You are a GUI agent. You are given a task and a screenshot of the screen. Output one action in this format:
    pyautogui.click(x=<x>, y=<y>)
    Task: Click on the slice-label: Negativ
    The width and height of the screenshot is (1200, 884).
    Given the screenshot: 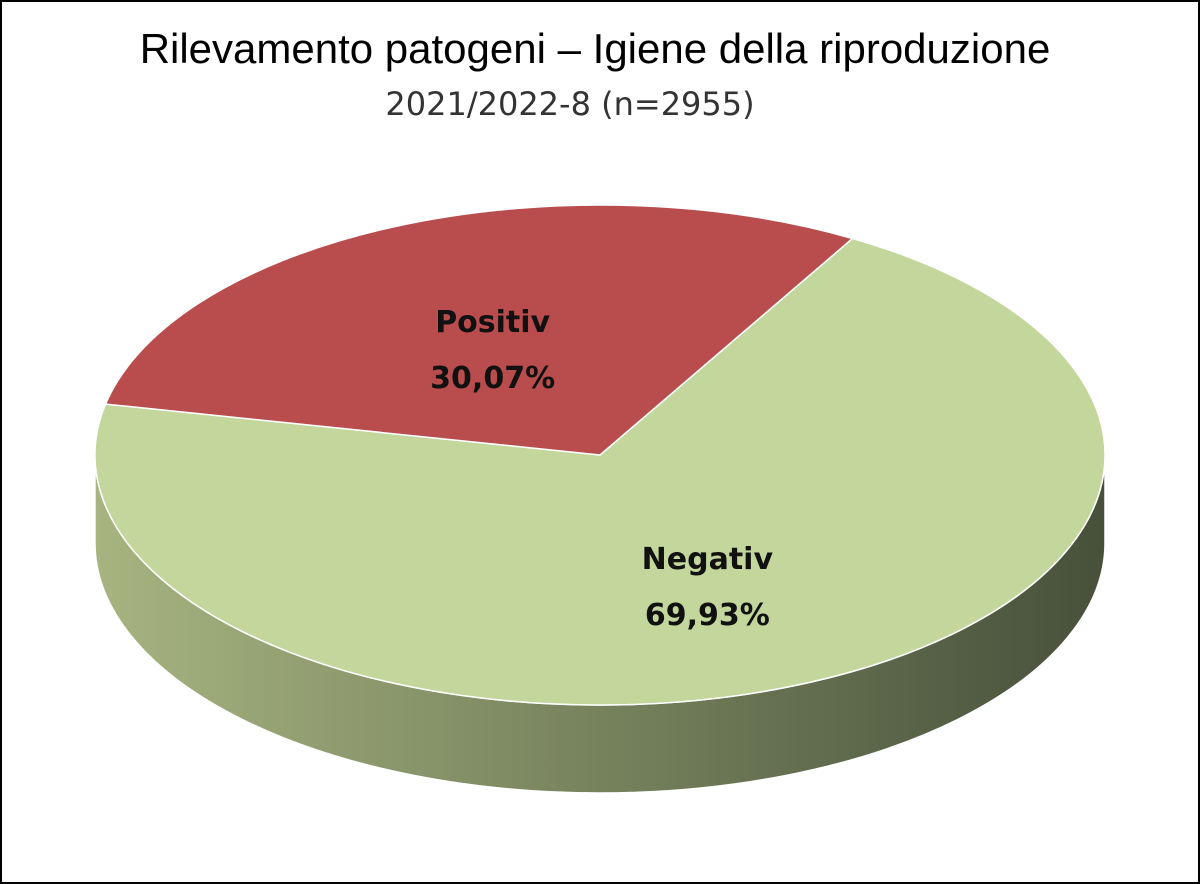 What is the action you would take?
    pyautogui.click(x=708, y=559)
    